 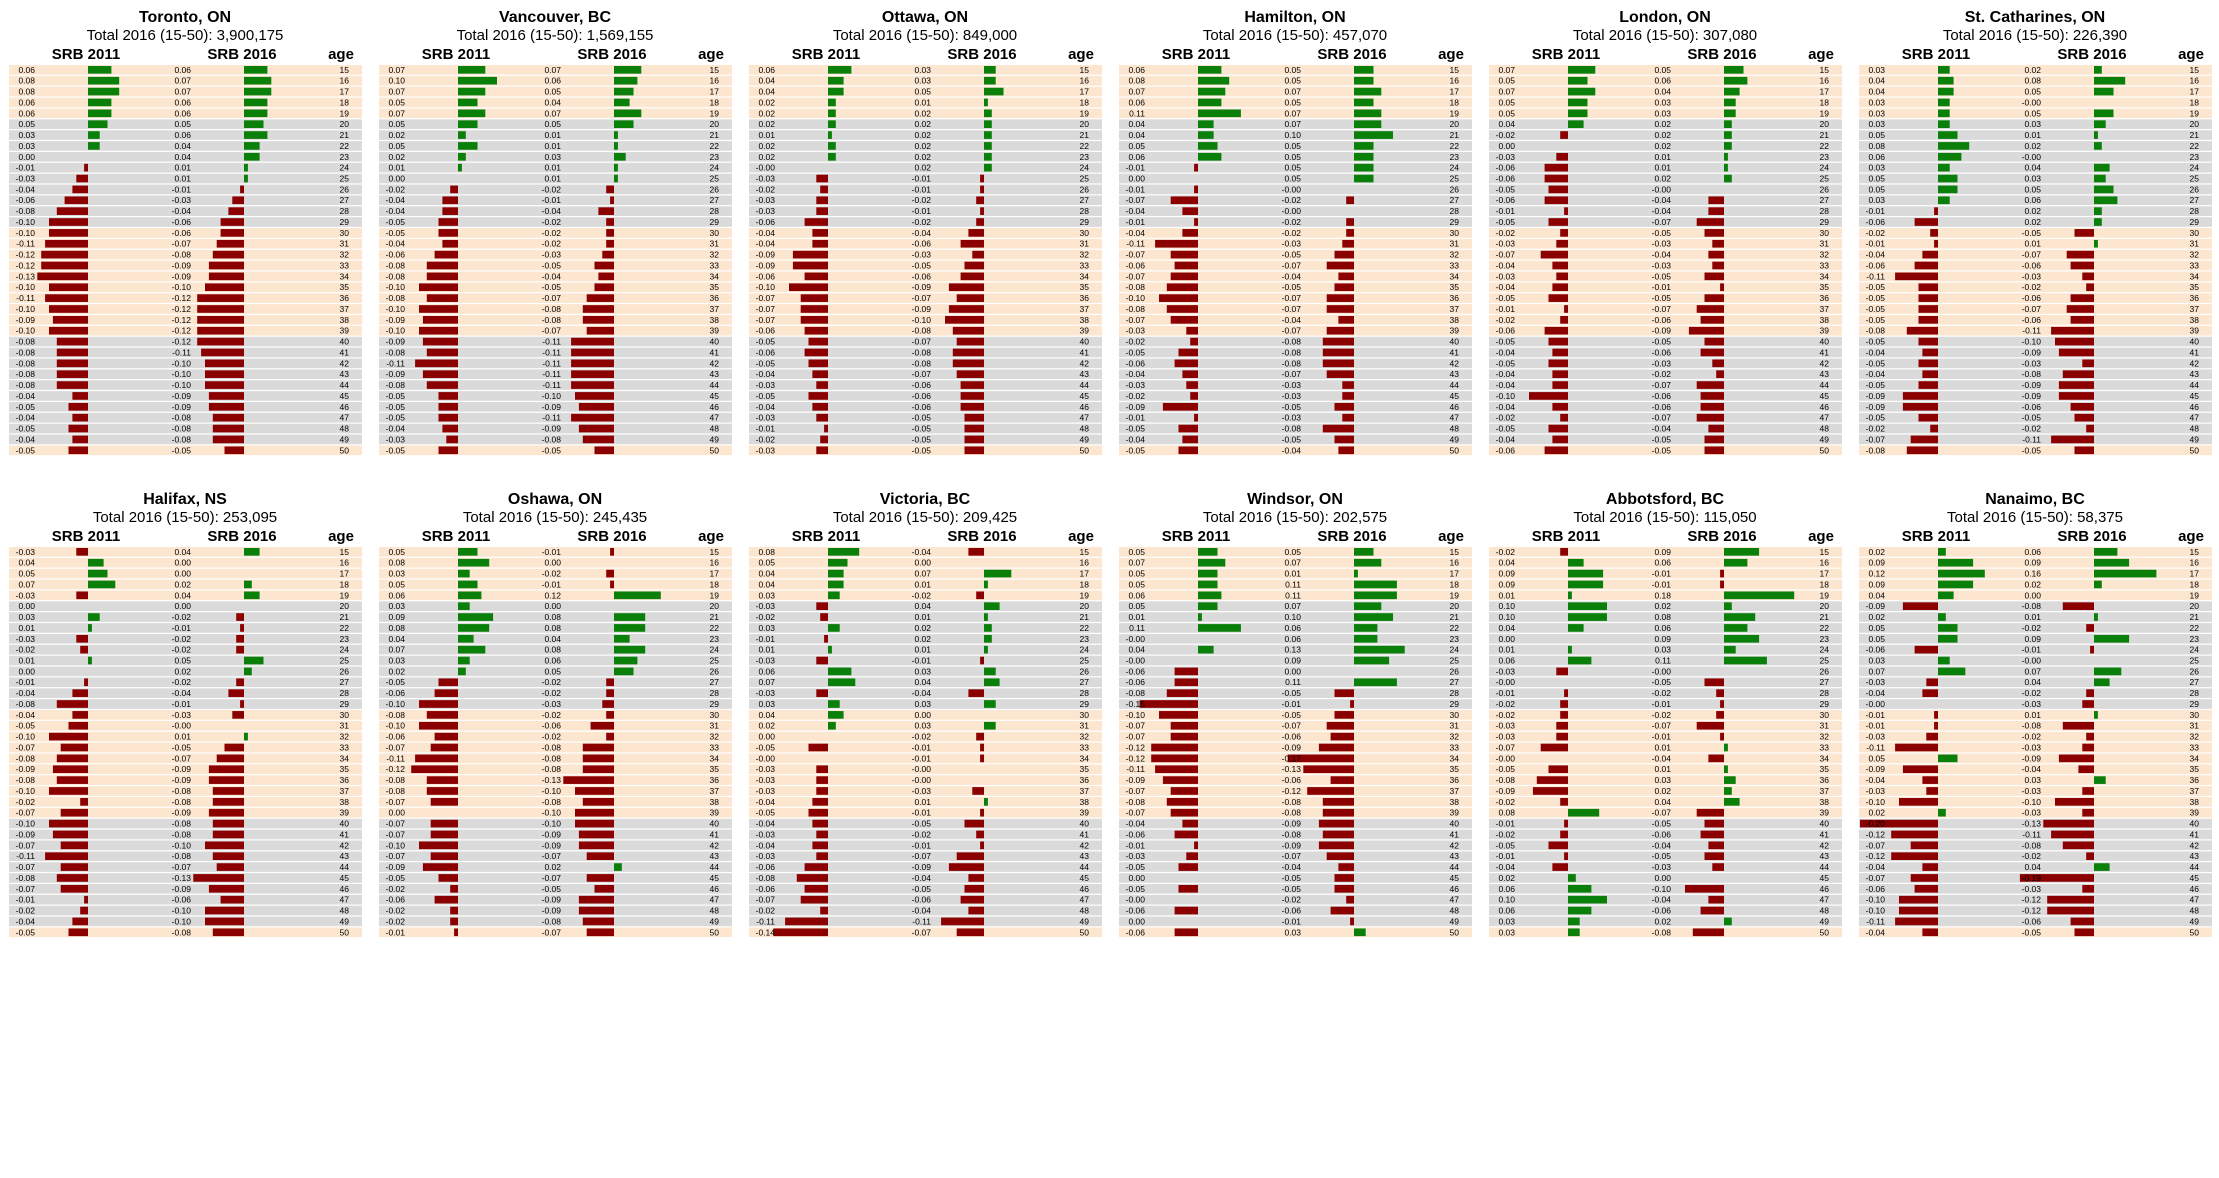 I want to click on value-label-srb2016: 0.09, so click(x=1662, y=639).